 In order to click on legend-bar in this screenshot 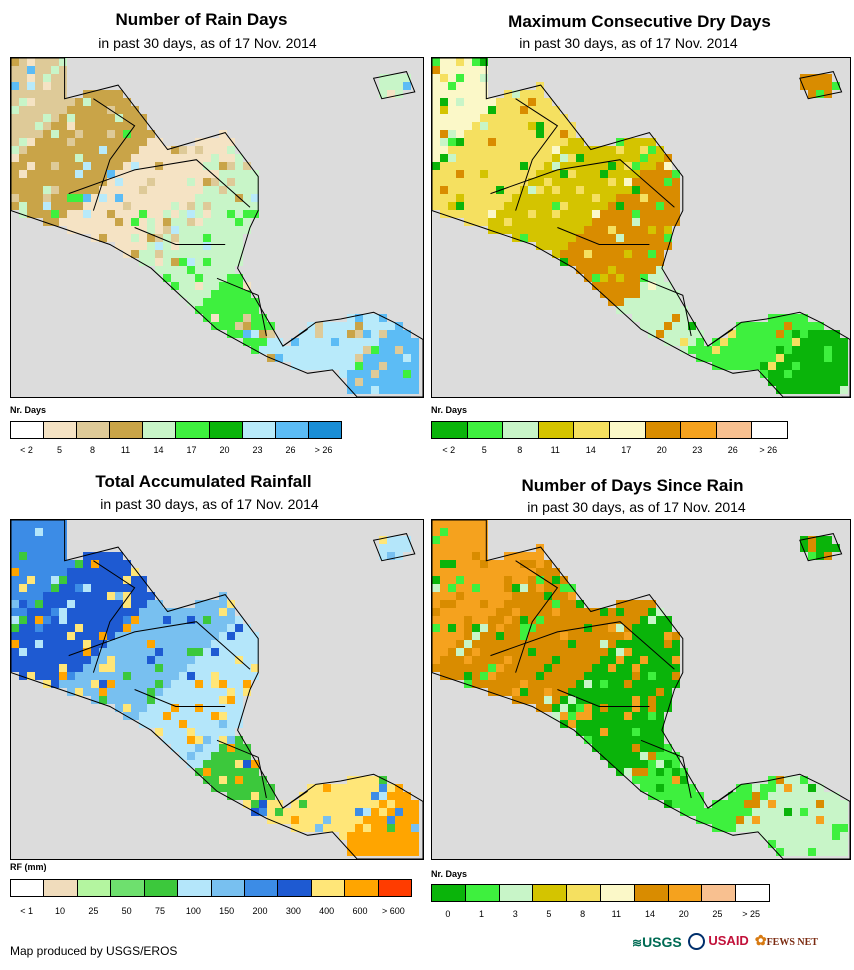, I will do `click(609, 430)`.